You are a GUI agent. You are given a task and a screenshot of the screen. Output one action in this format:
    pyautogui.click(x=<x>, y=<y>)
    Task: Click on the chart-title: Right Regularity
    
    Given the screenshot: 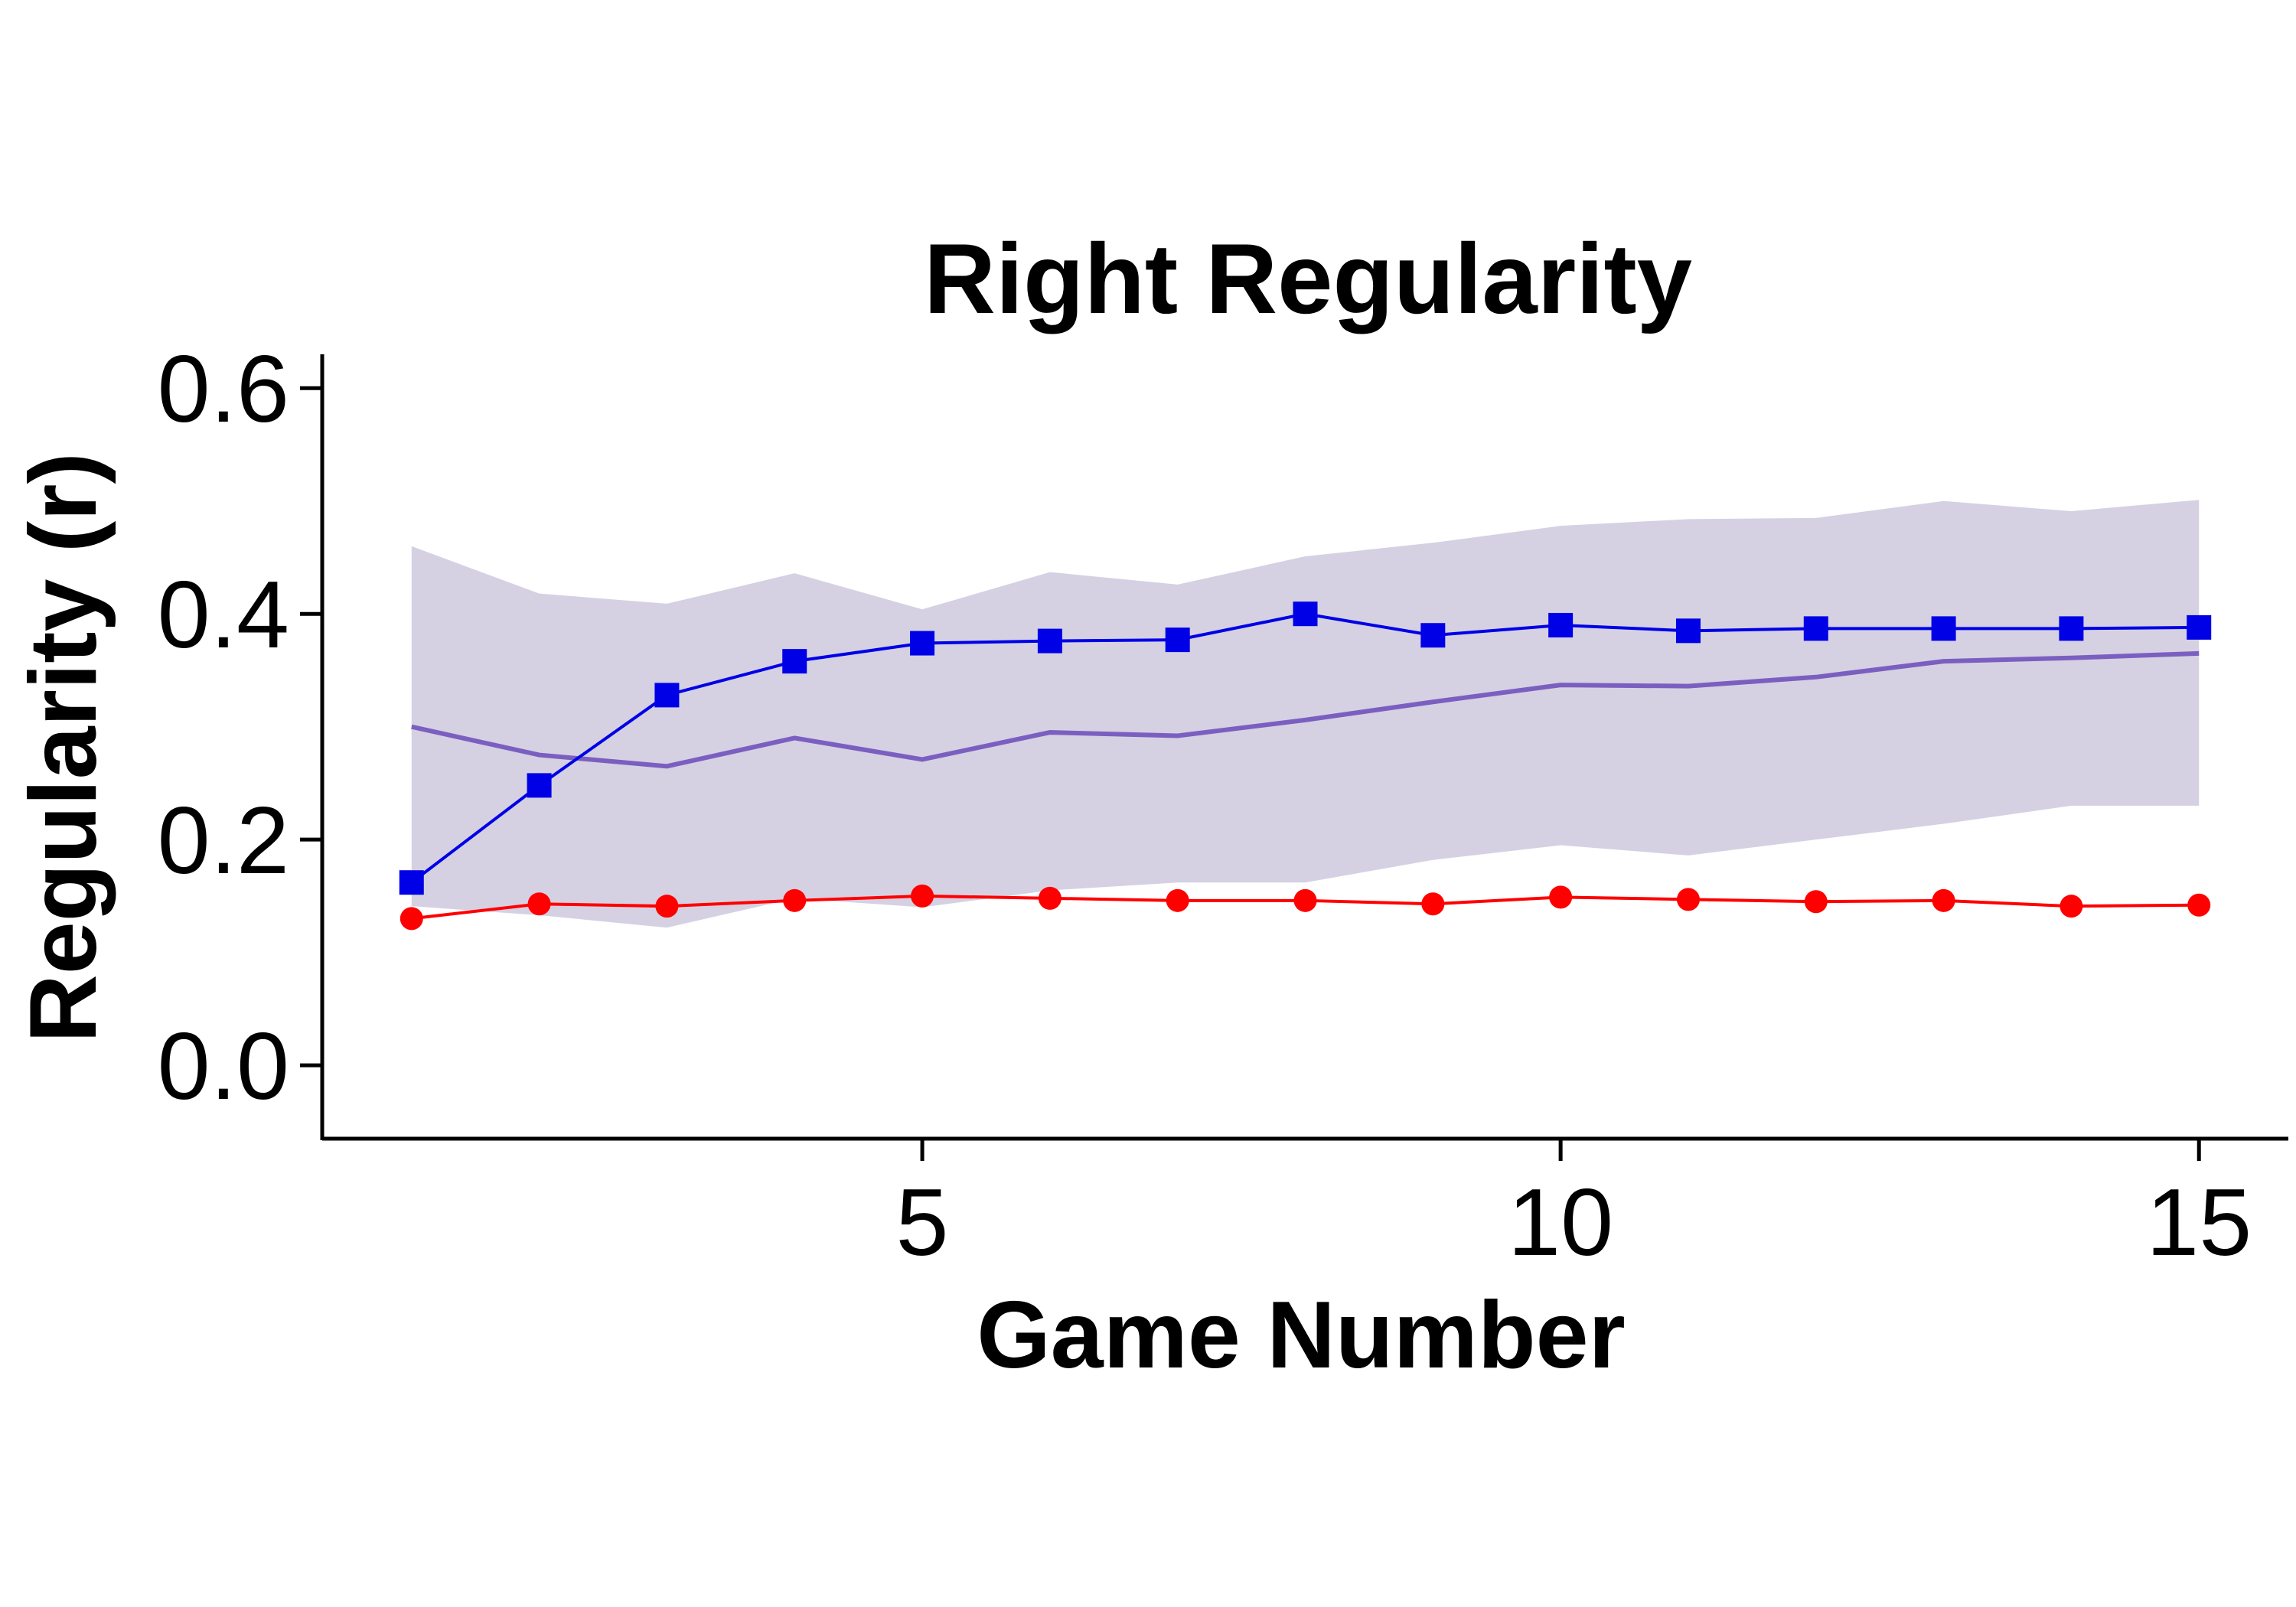 What is the action you would take?
    pyautogui.click(x=1308, y=278)
    